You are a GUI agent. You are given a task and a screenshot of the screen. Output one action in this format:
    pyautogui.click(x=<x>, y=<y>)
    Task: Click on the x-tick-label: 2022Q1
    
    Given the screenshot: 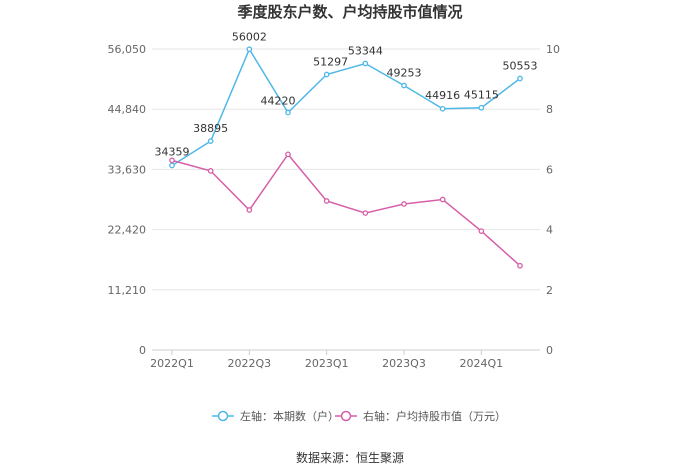 What is the action you would take?
    pyautogui.click(x=172, y=363)
    